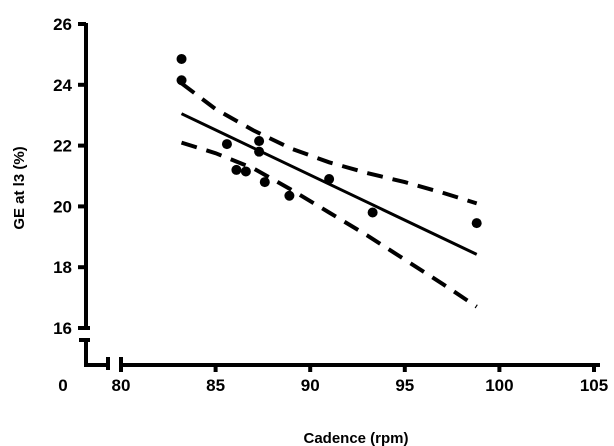 The image size is (614, 446). I want to click on y-axis-title: GE at l3 (%), so click(19, 187).